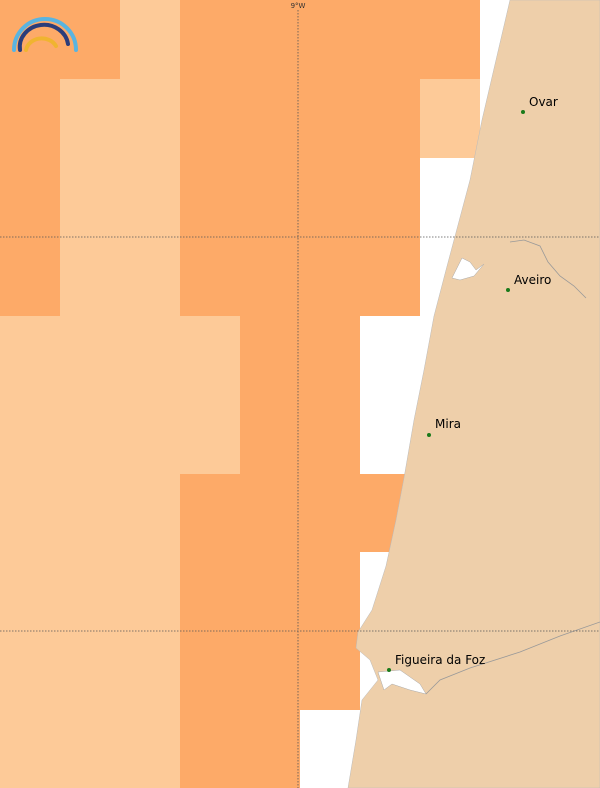 The image size is (600, 788). I want to click on place-label: Aveiro, so click(532, 280).